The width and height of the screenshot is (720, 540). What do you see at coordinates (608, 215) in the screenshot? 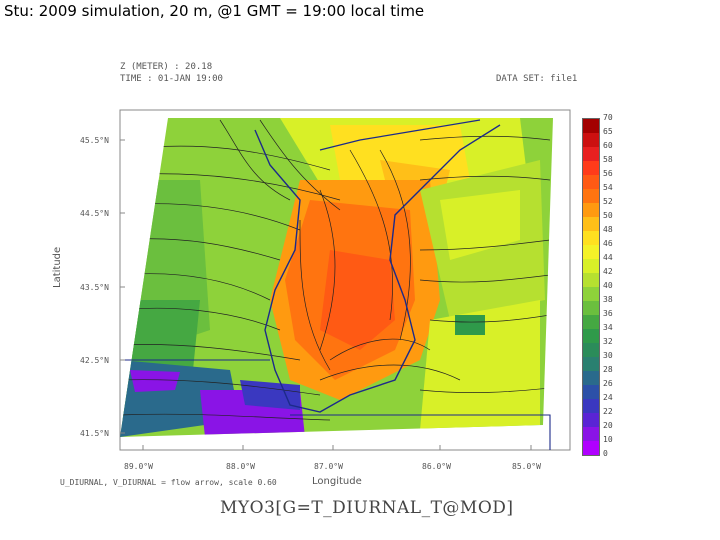
I see `colorbar-tick-label: 50` at bounding box center [608, 215].